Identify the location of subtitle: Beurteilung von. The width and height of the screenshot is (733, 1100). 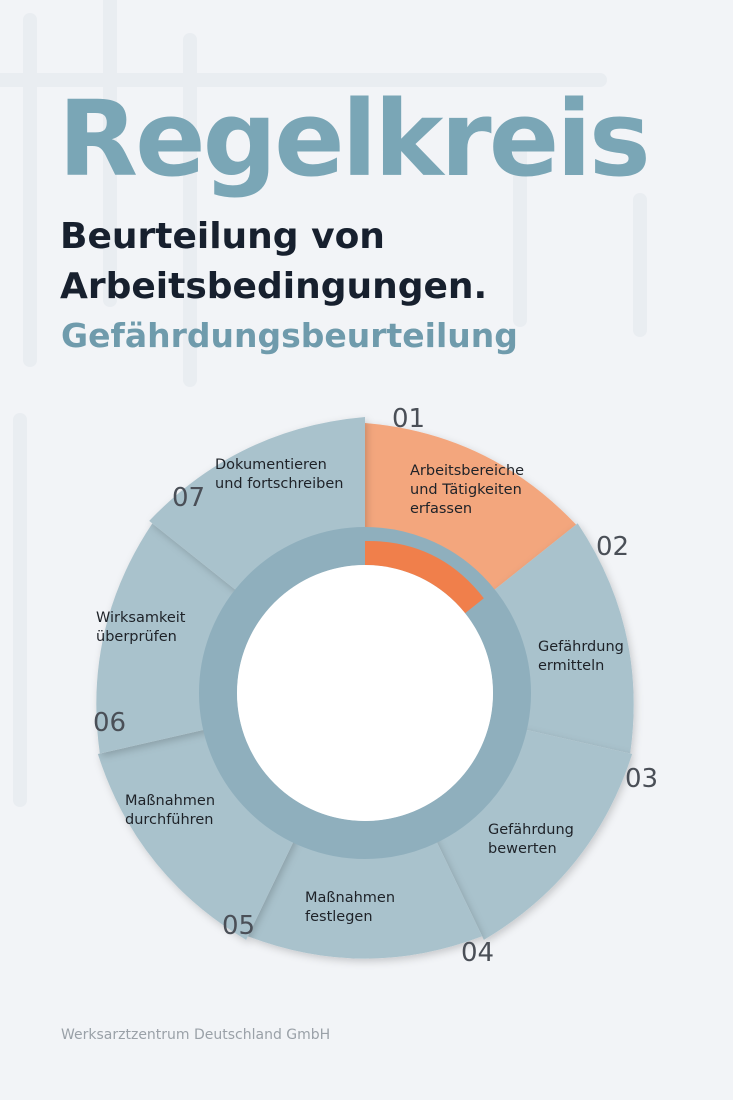
(222, 236).